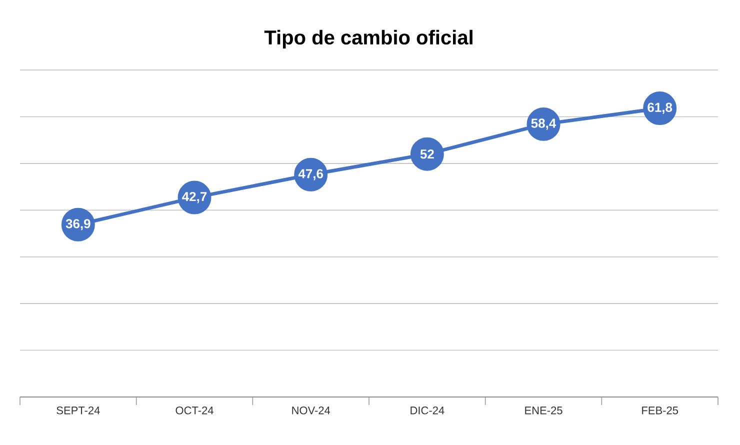 This screenshot has width=740, height=445. Describe the element at coordinates (660, 410) in the screenshot. I see `x-tick-label: FEB-25` at that location.